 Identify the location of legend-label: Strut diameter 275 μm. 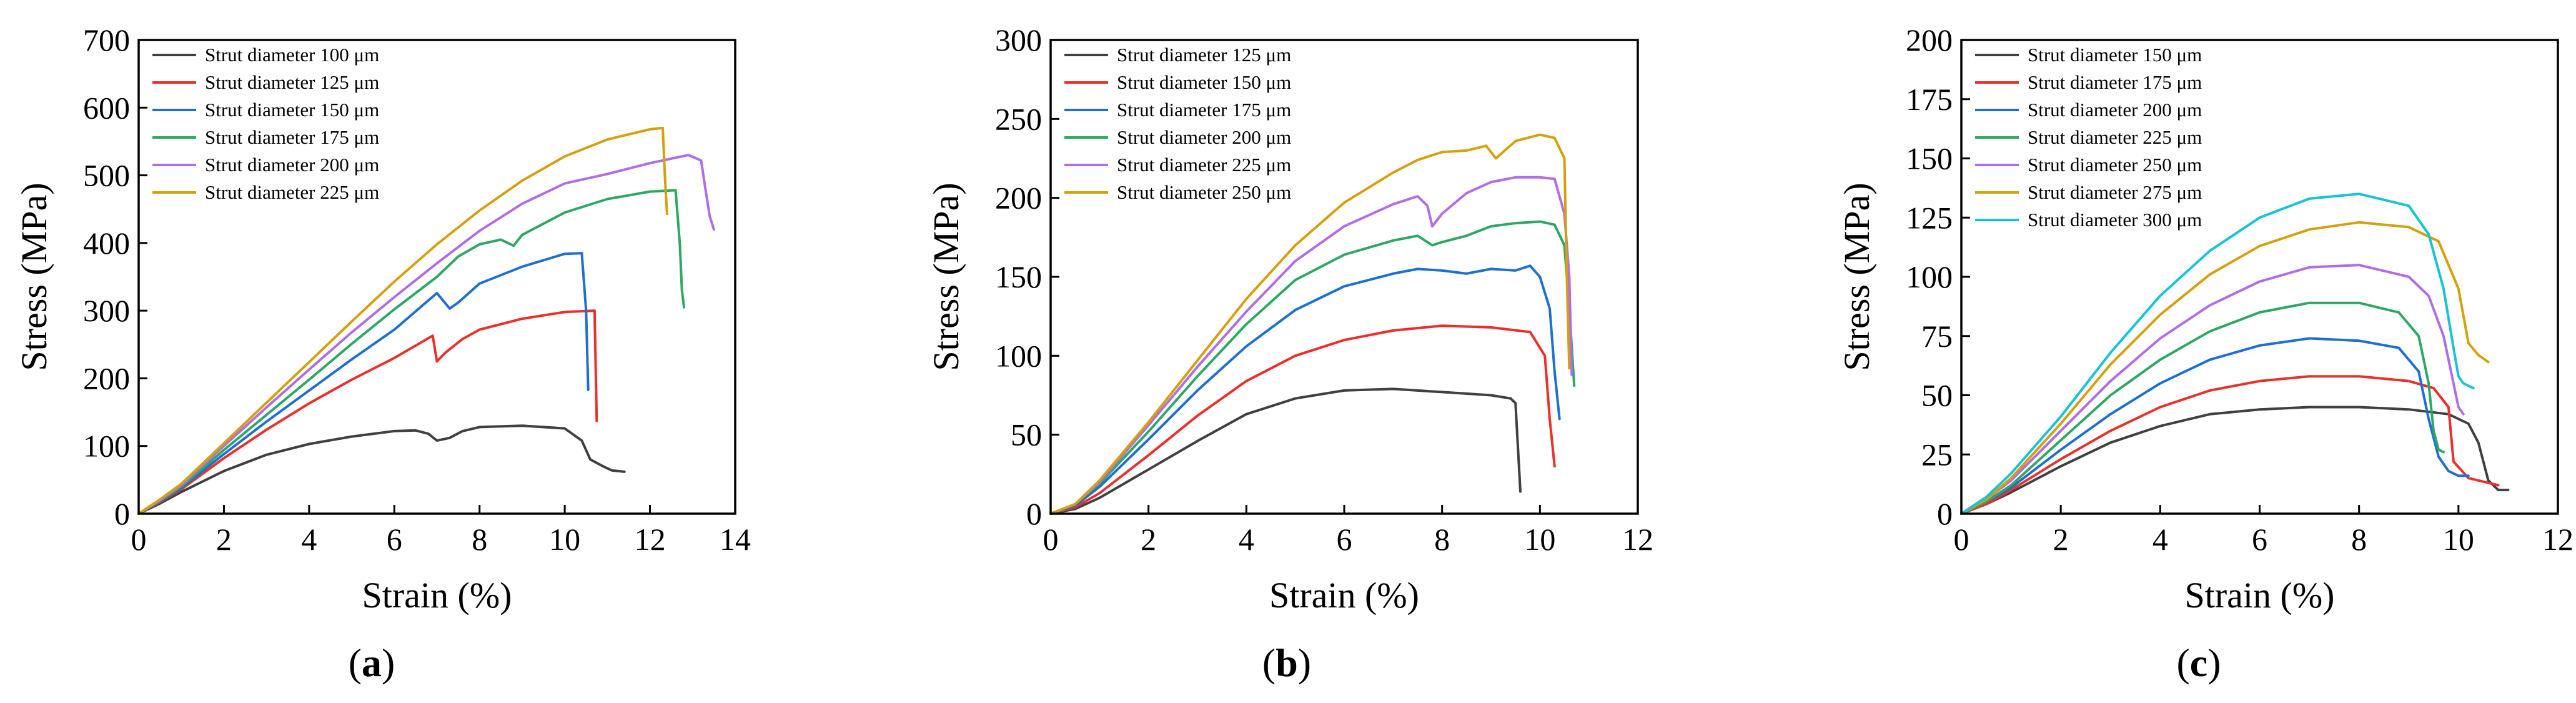
(2115, 192).